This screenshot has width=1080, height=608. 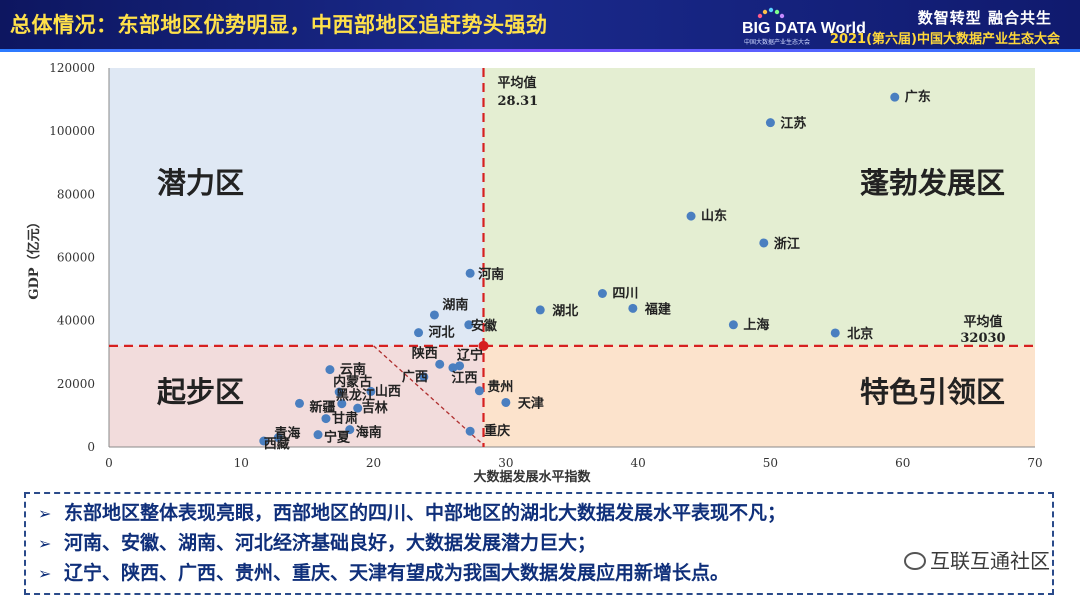 I want to click on x-tick-label: 40, so click(x=638, y=463).